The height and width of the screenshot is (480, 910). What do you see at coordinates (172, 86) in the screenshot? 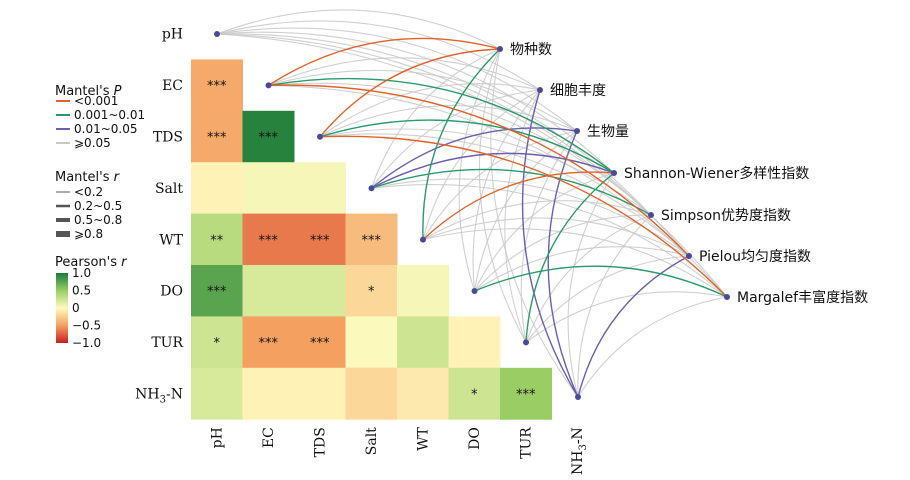
I see `row-label: EC` at bounding box center [172, 86].